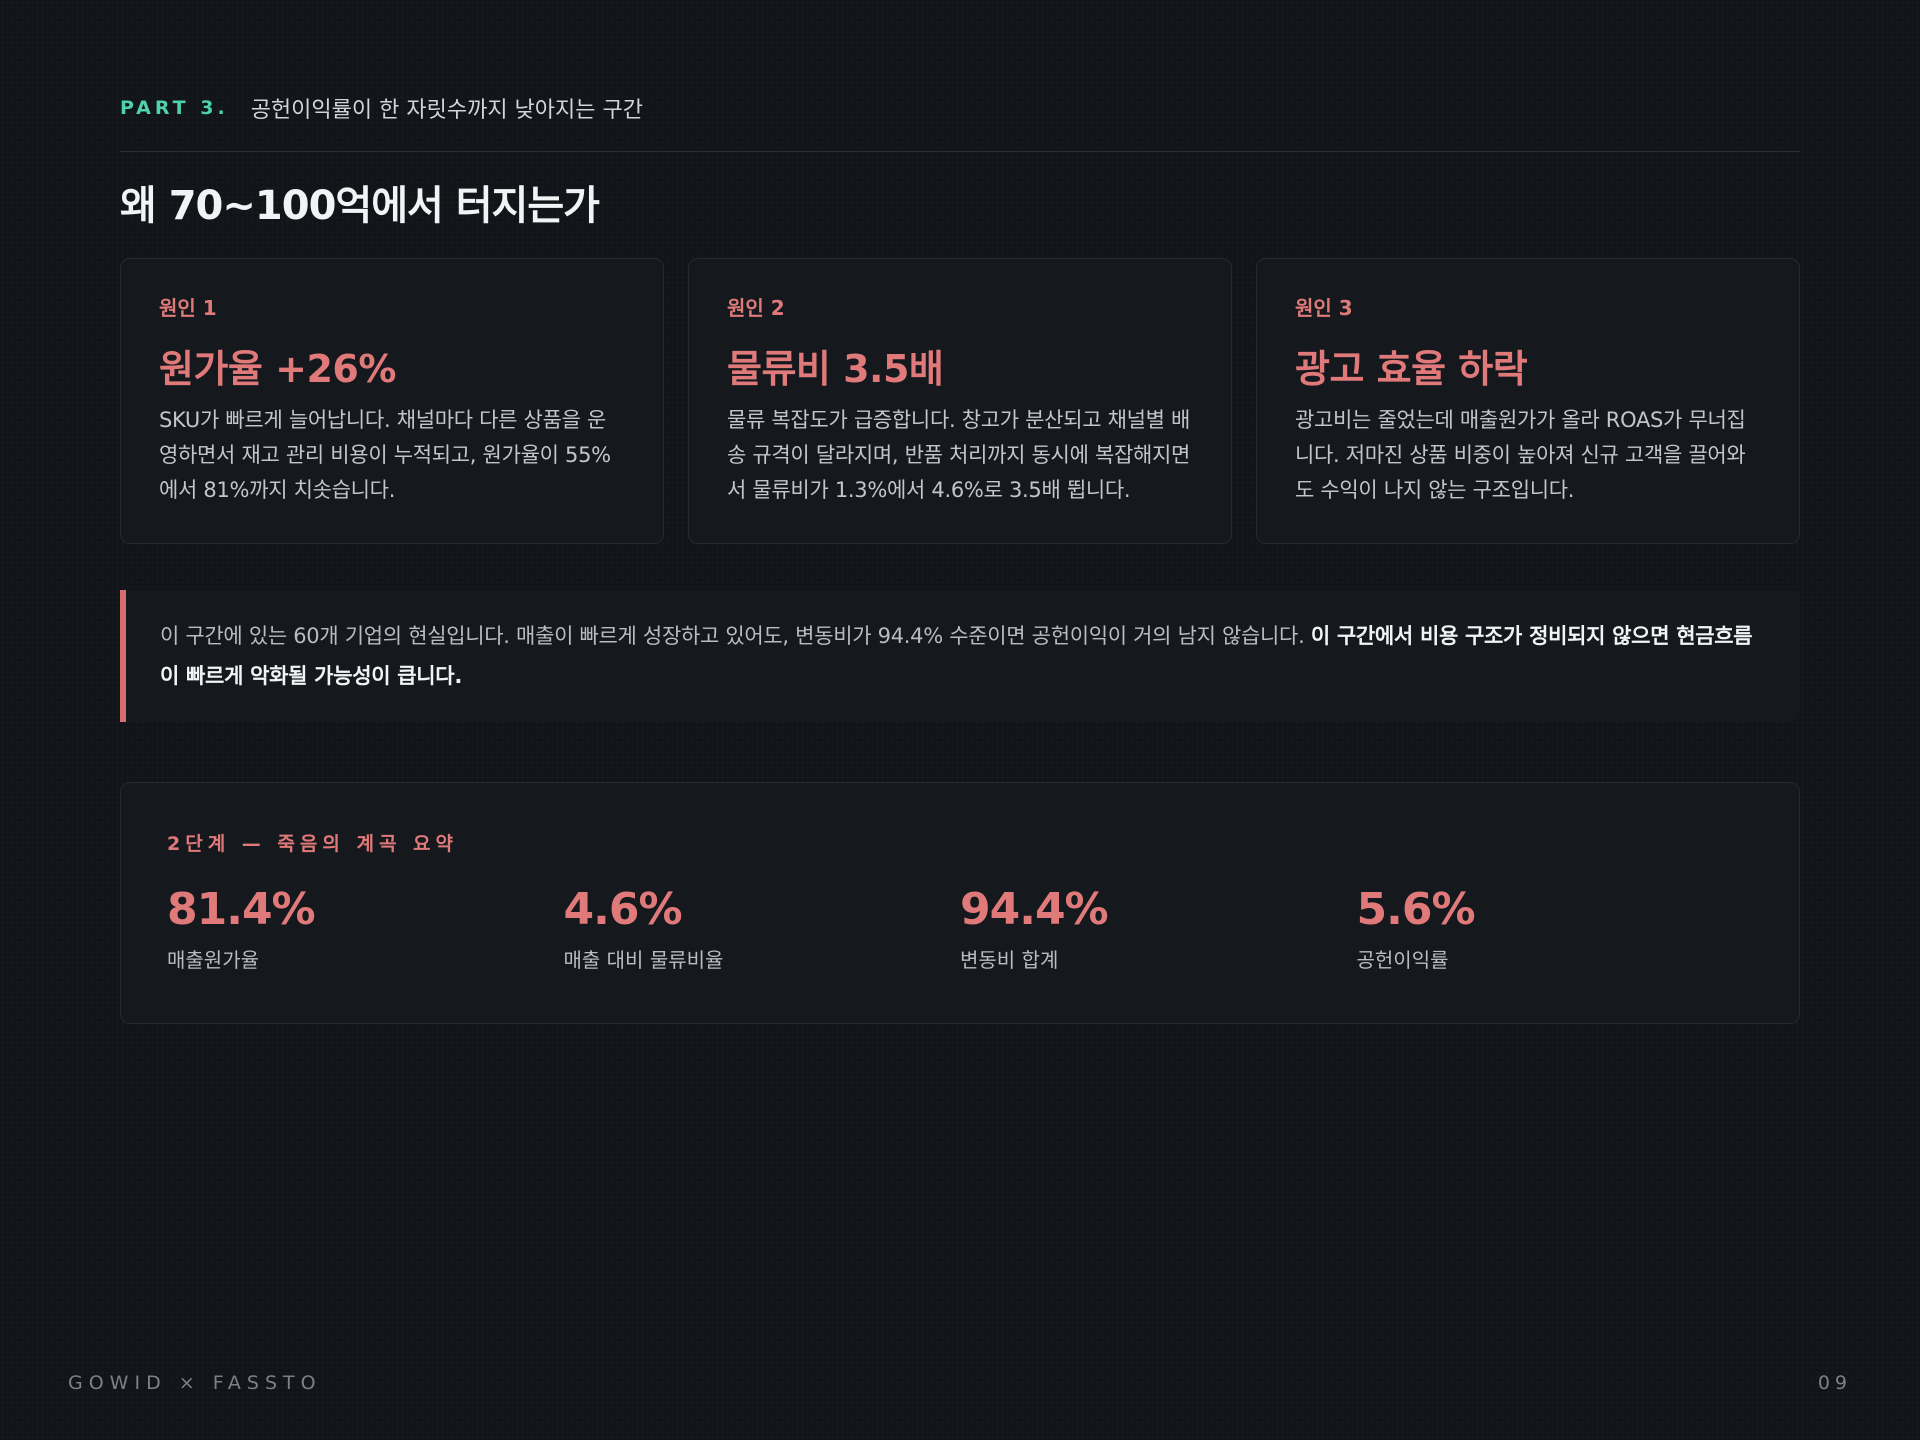  What do you see at coordinates (174, 108) in the screenshot?
I see `part-label: PART 3.` at bounding box center [174, 108].